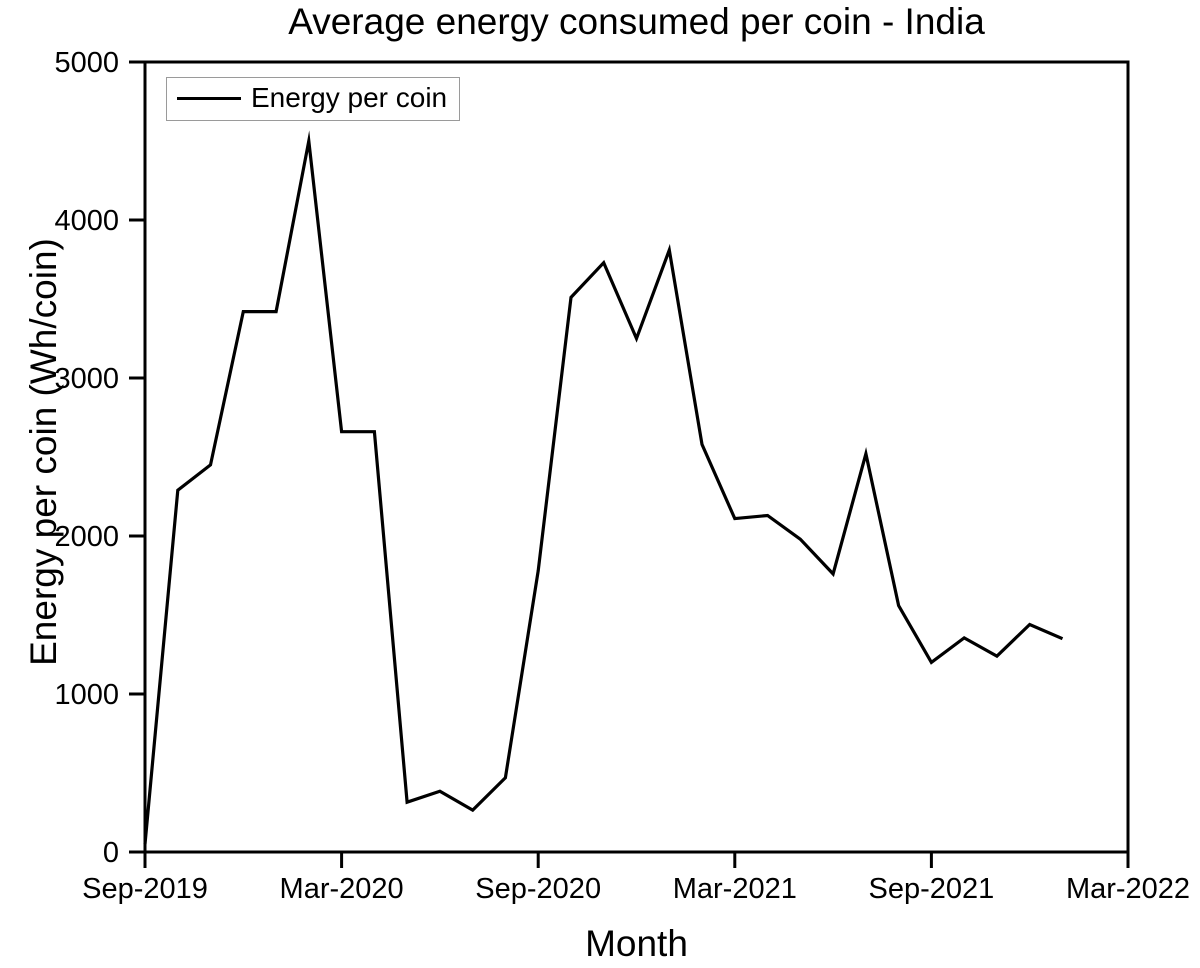 The image size is (1200, 968). I want to click on legend-label: Energy per coin, so click(349, 97).